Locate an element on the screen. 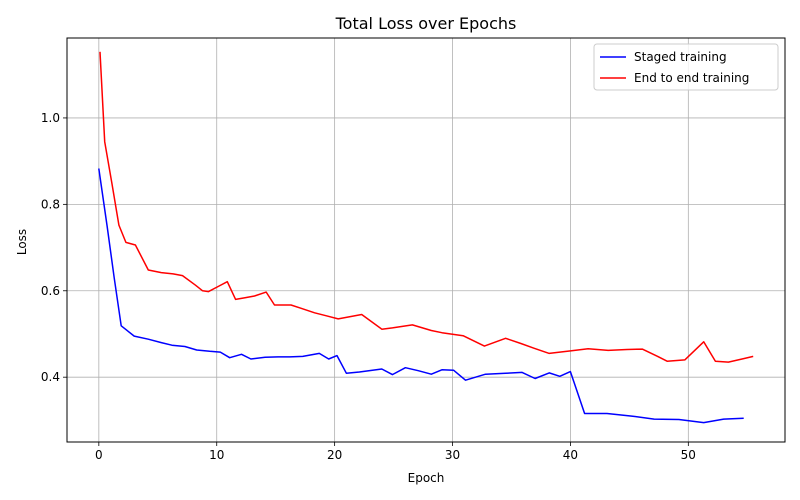  x-tick-label: 50 is located at coordinates (688, 455).